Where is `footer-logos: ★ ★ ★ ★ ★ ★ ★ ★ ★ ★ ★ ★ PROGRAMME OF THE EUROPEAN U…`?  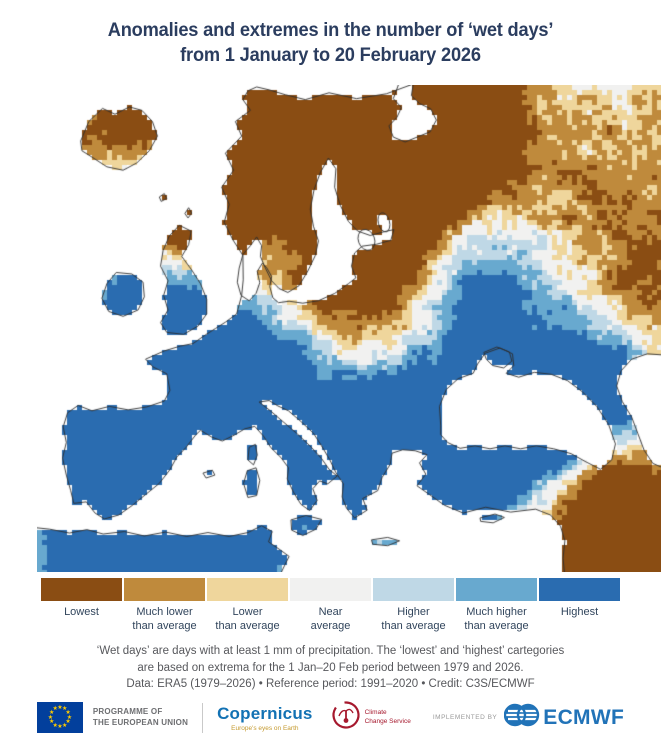 footer-logos: ★ ★ ★ ★ ★ ★ ★ ★ ★ ★ ★ ★ PROGRAMME OF THE EUROPEAN U… is located at coordinates (330, 717).